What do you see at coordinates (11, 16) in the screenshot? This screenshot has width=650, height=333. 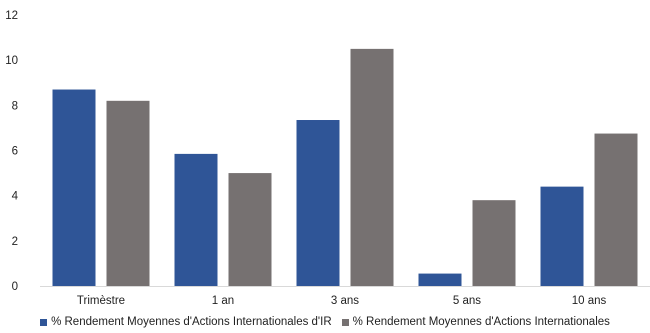 I see `y-tick-label: 12` at bounding box center [11, 16].